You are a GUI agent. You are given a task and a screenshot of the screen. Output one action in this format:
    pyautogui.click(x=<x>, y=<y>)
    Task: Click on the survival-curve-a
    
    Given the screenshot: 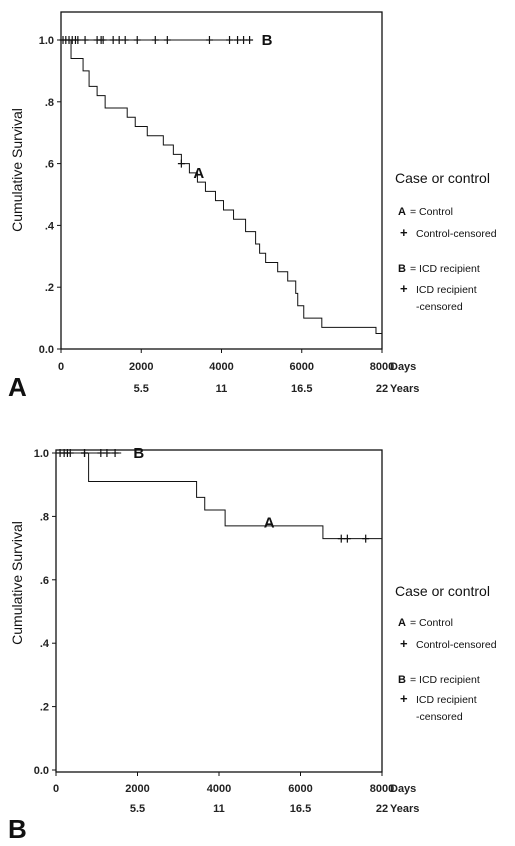 What is the action you would take?
    pyautogui.click(x=219, y=496)
    